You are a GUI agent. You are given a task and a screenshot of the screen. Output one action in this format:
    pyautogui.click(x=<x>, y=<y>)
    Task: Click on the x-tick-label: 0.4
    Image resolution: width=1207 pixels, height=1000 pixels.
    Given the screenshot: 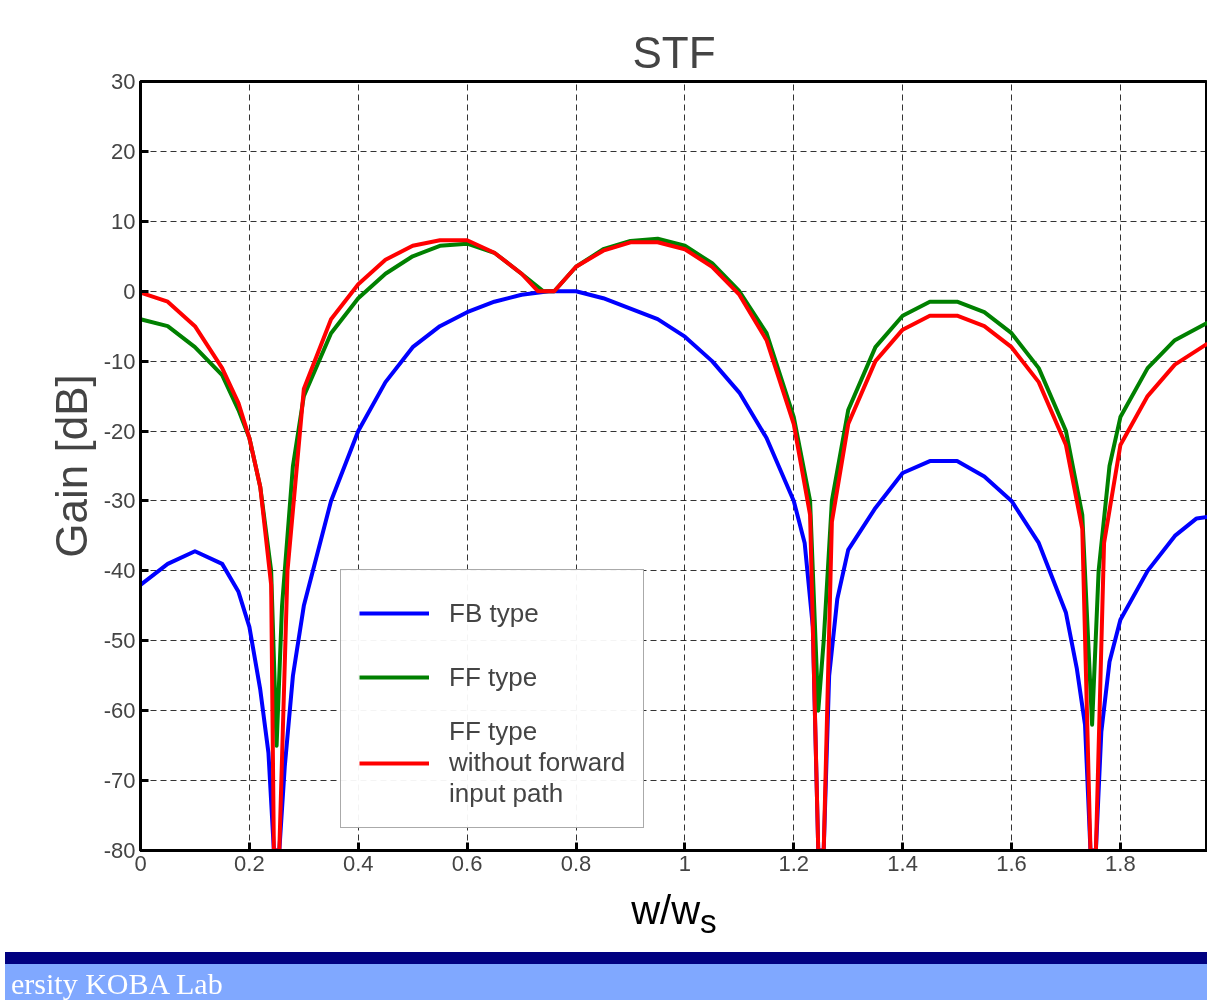 What is the action you would take?
    pyautogui.click(x=358, y=863)
    